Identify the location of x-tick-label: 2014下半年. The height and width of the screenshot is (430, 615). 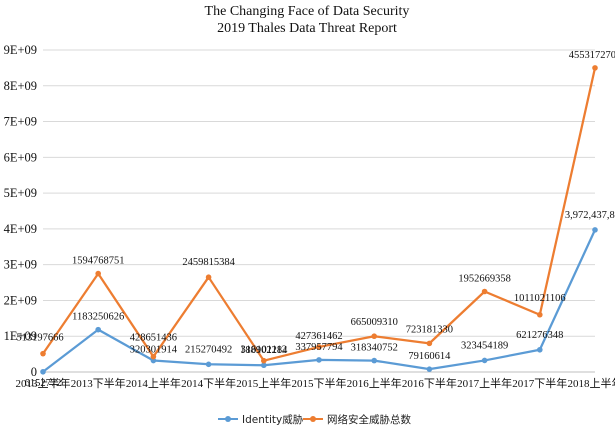
(208, 383).